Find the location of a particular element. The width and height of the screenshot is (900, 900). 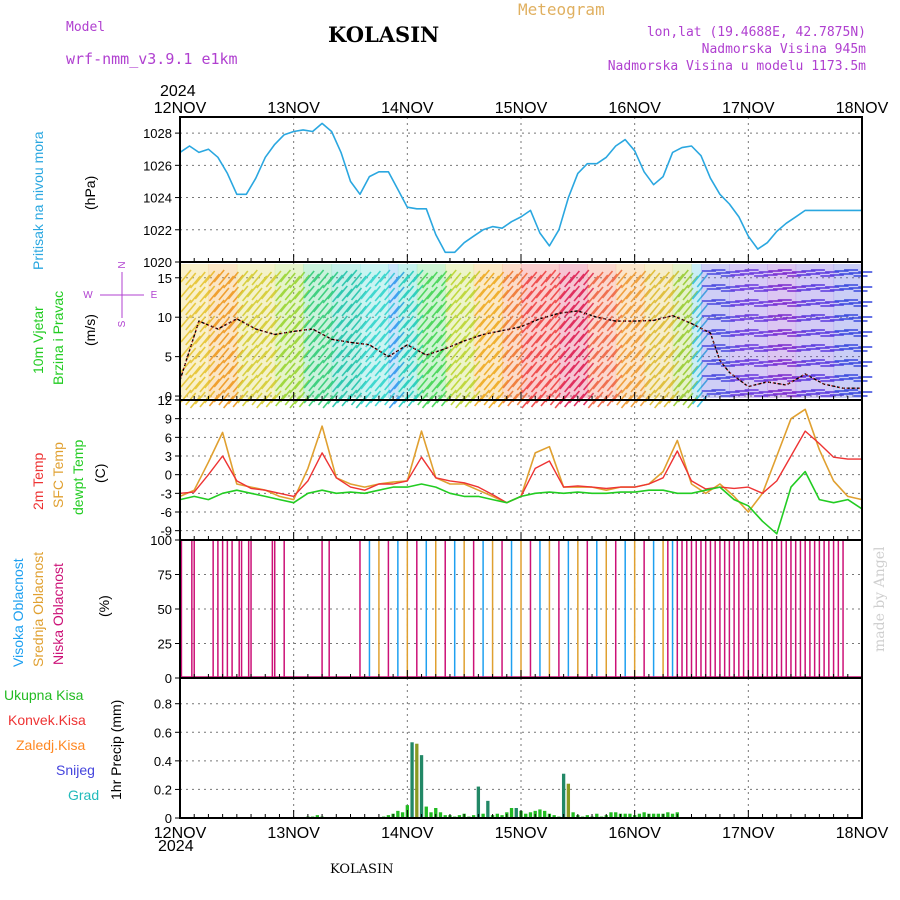

precip-ytick-label: 0.4 is located at coordinates (163, 761).